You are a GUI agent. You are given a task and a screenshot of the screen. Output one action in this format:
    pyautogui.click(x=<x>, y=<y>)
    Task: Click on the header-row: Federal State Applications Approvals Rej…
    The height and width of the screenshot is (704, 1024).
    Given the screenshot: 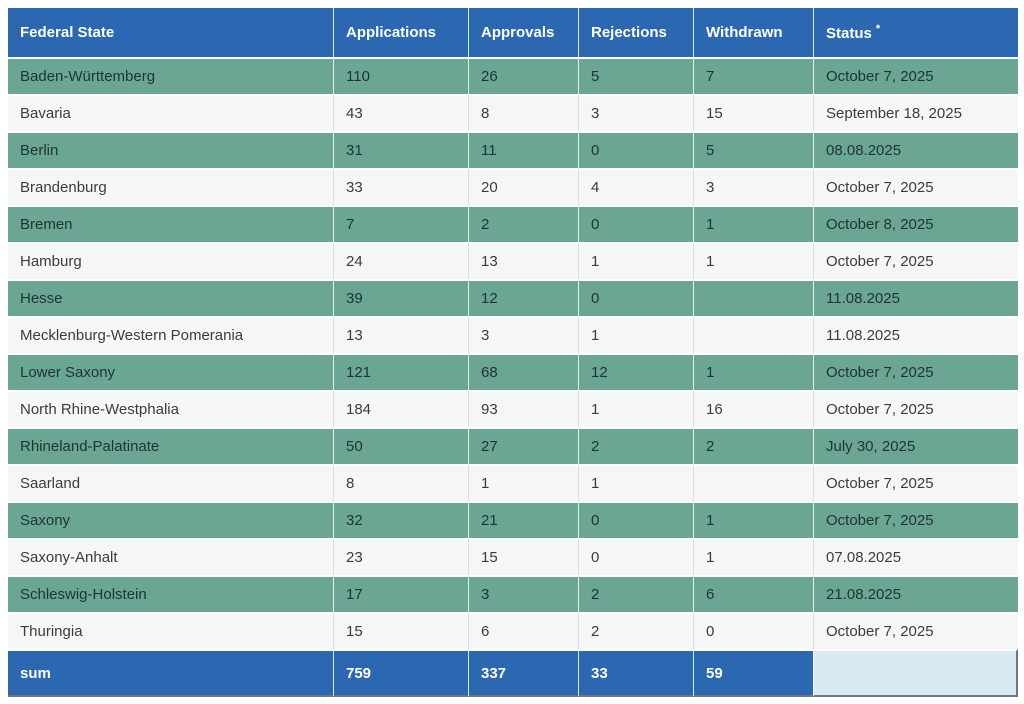 What is the action you would take?
    pyautogui.click(x=513, y=32)
    